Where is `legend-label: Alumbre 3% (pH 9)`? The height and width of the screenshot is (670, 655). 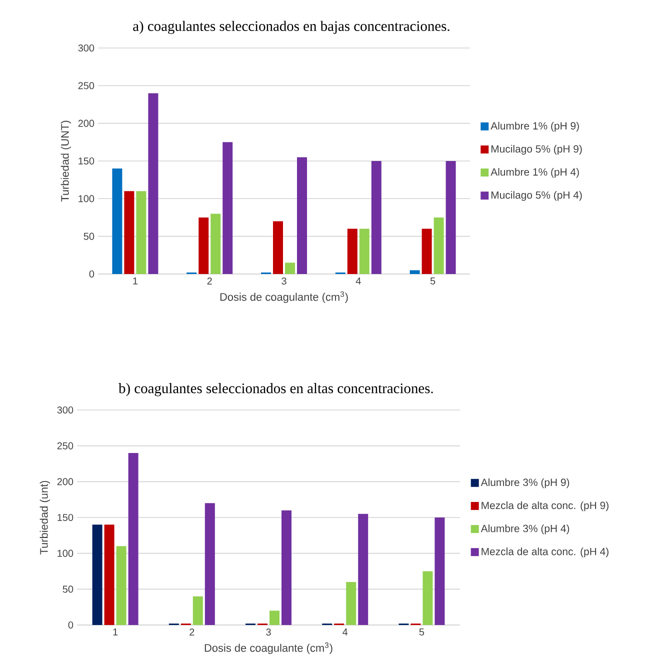
legend-label: Alumbre 3% (pH 9) is located at coordinates (525, 483).